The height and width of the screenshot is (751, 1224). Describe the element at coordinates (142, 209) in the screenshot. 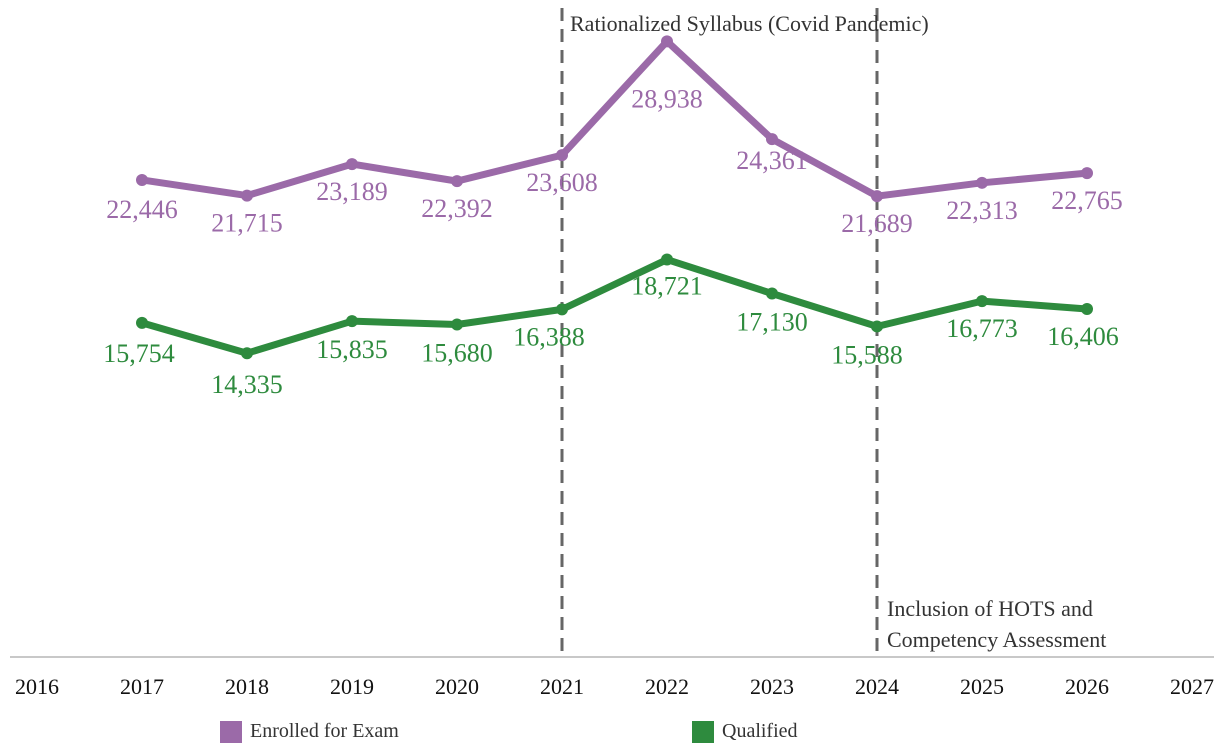

I see `data-label: 22,446` at that location.